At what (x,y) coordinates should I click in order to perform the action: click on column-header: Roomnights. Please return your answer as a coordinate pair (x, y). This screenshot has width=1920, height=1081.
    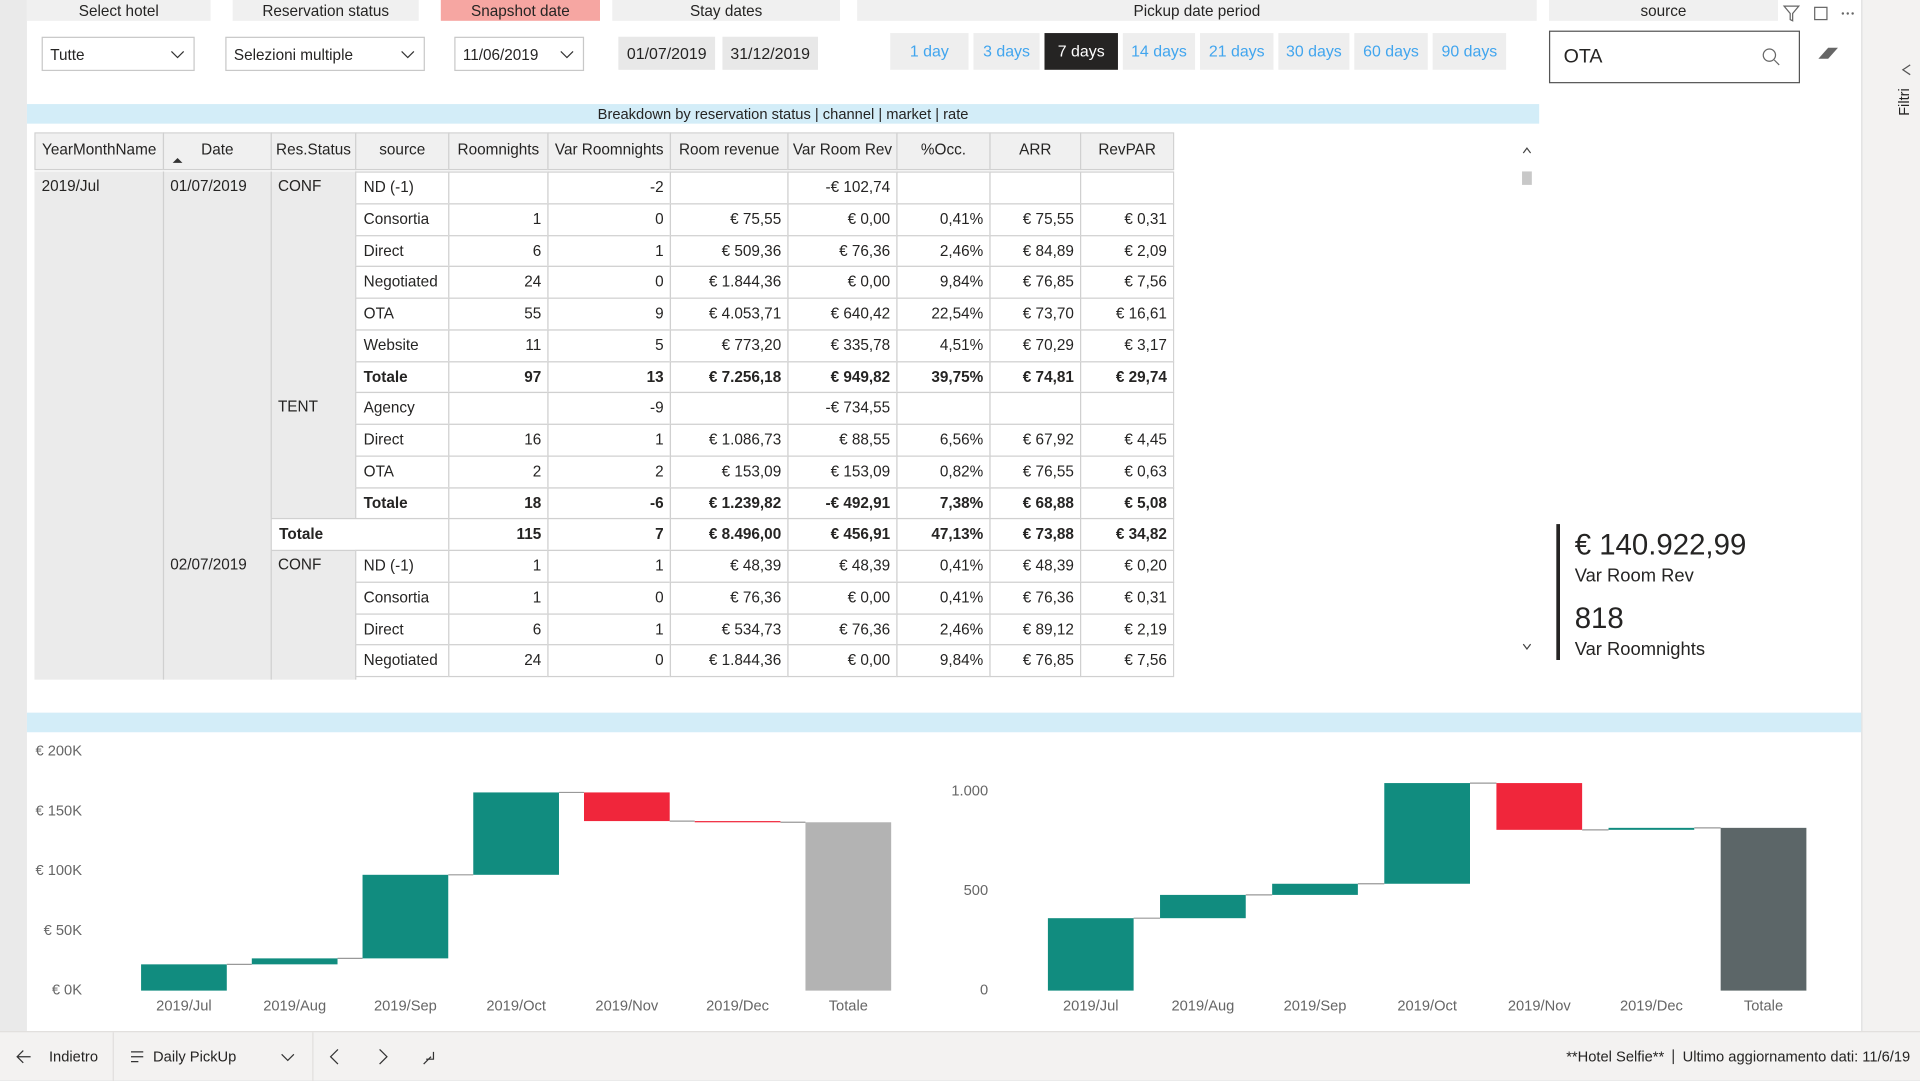
    Looking at the image, I should click on (498, 151).